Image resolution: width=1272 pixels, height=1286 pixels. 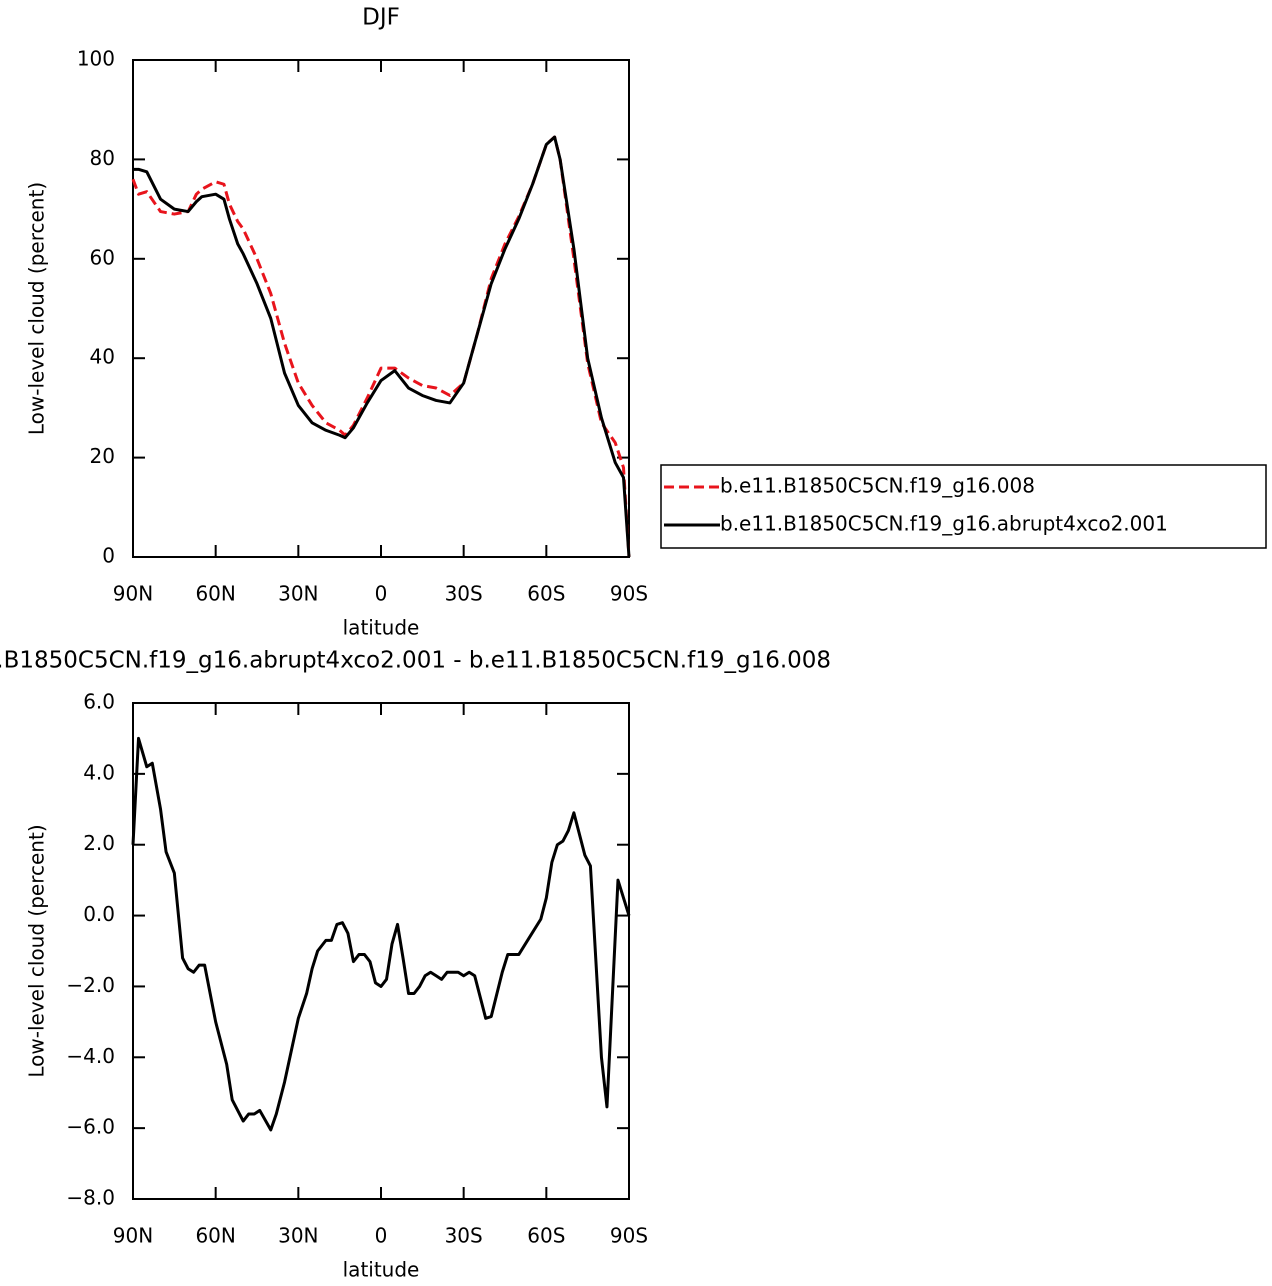 What do you see at coordinates (102, 456) in the screenshot?
I see `y-tick-label: 20` at bounding box center [102, 456].